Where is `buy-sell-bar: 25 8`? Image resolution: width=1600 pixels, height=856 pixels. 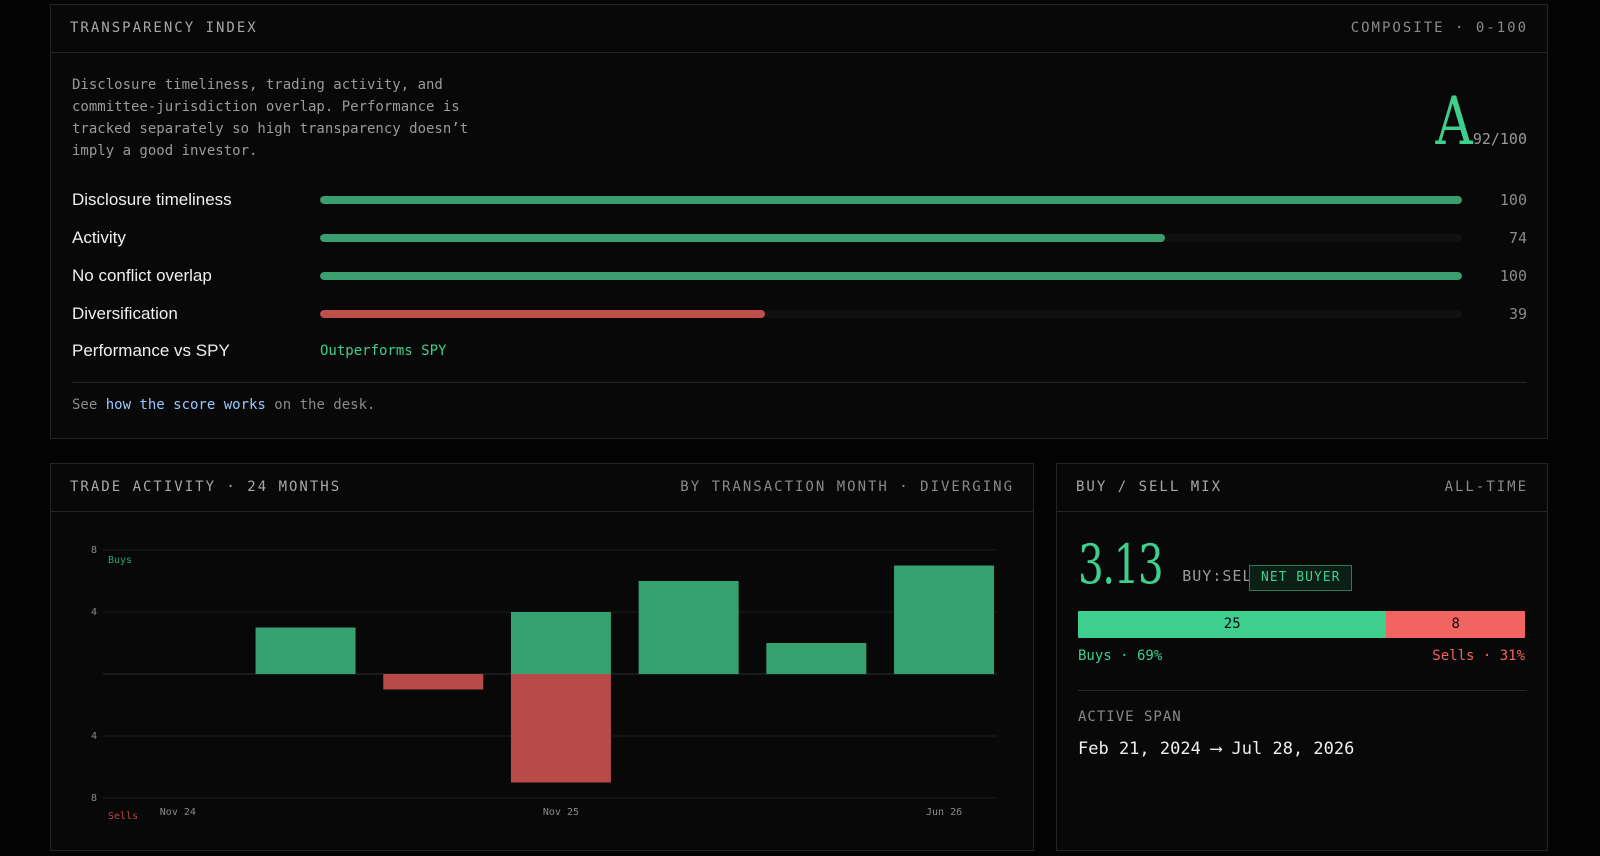
buy-sell-bar: 25 8 is located at coordinates (1301, 624).